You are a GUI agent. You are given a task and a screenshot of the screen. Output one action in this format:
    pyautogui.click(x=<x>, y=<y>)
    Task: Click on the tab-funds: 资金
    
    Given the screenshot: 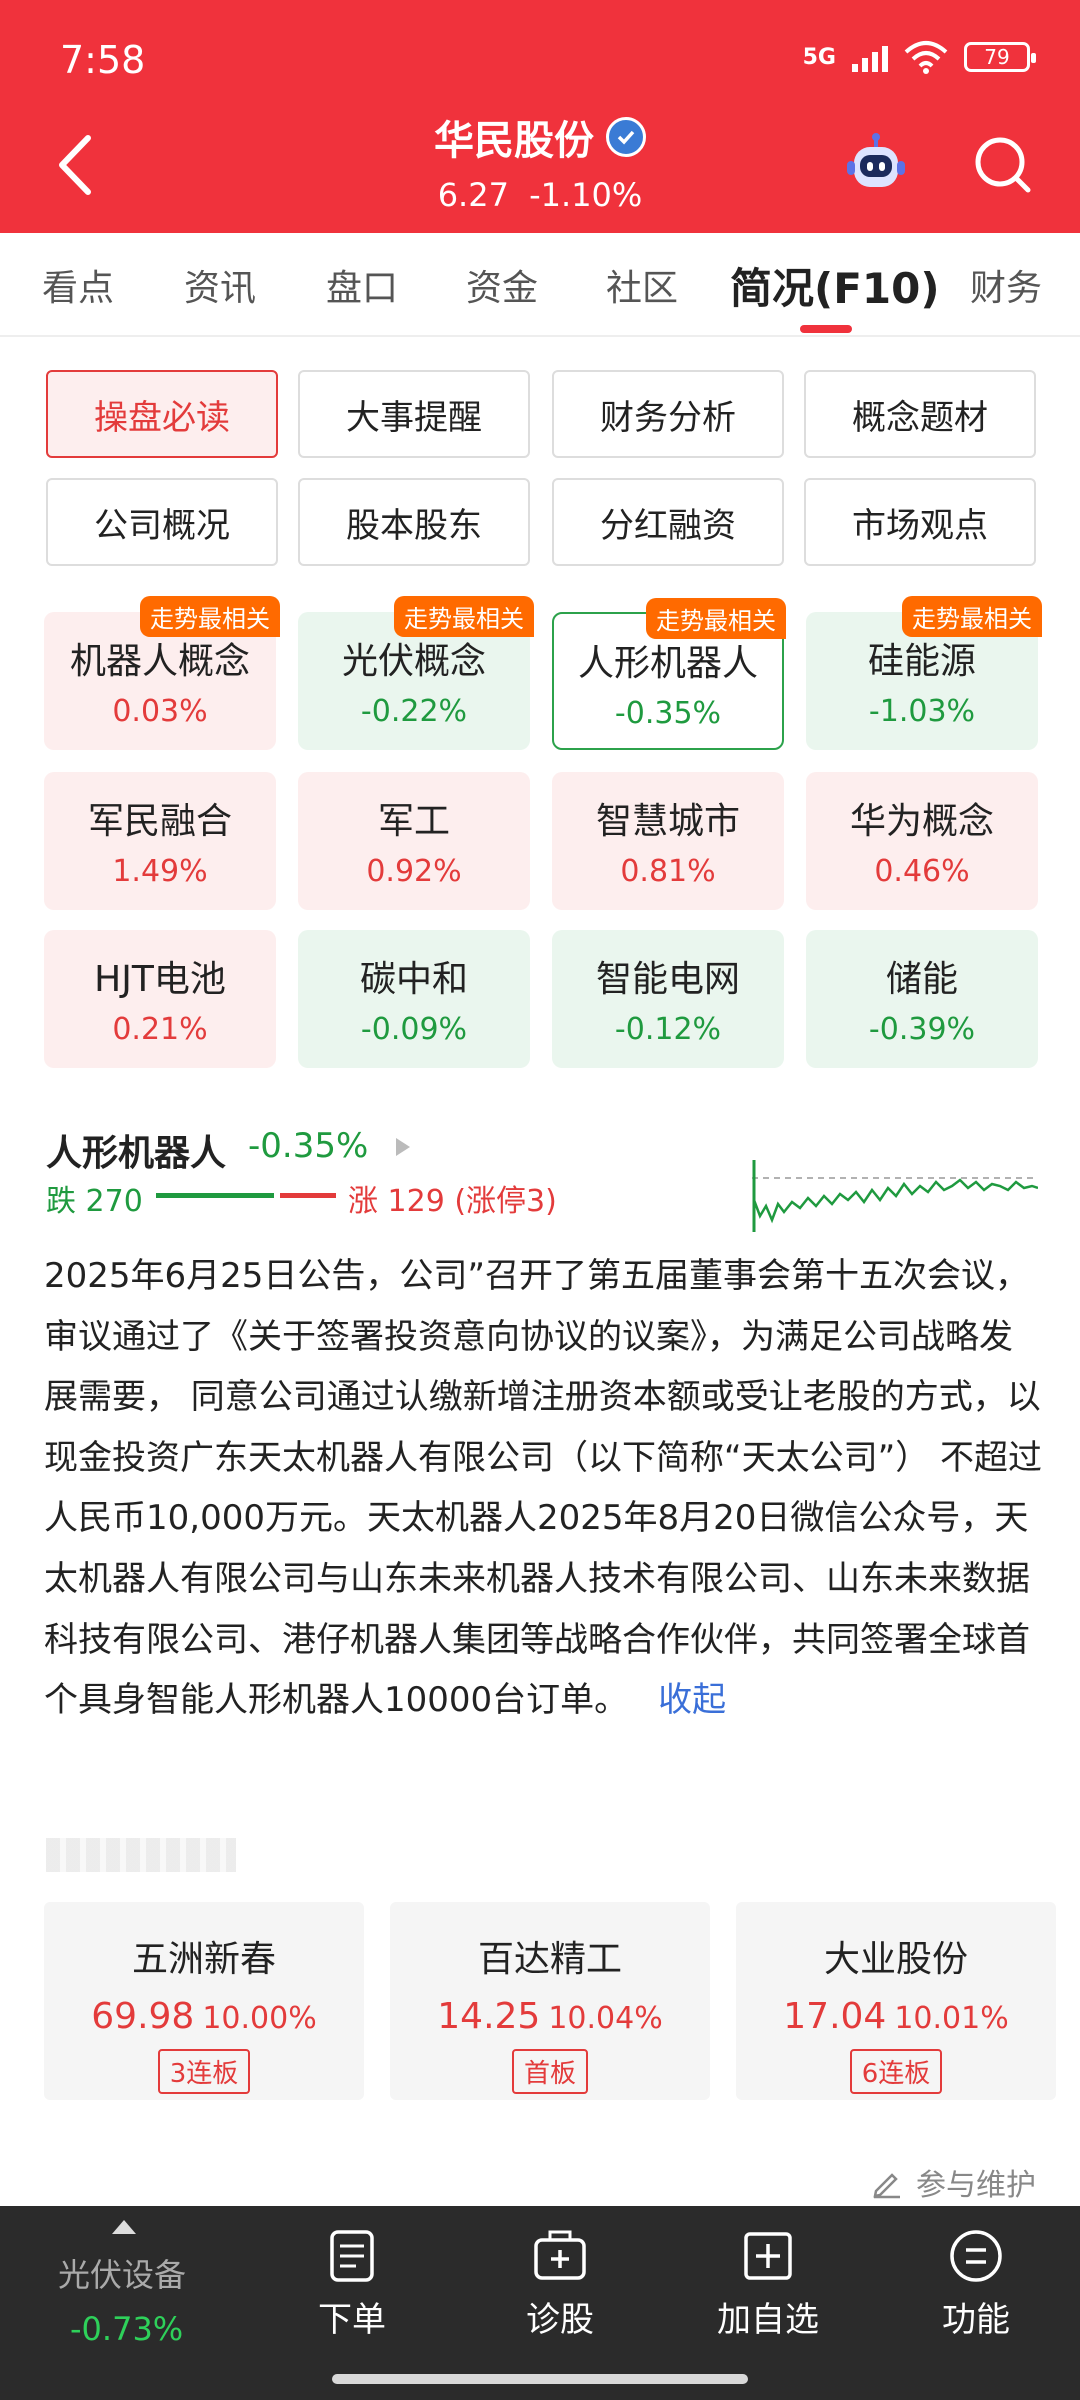 What is the action you would take?
    pyautogui.click(x=502, y=288)
    